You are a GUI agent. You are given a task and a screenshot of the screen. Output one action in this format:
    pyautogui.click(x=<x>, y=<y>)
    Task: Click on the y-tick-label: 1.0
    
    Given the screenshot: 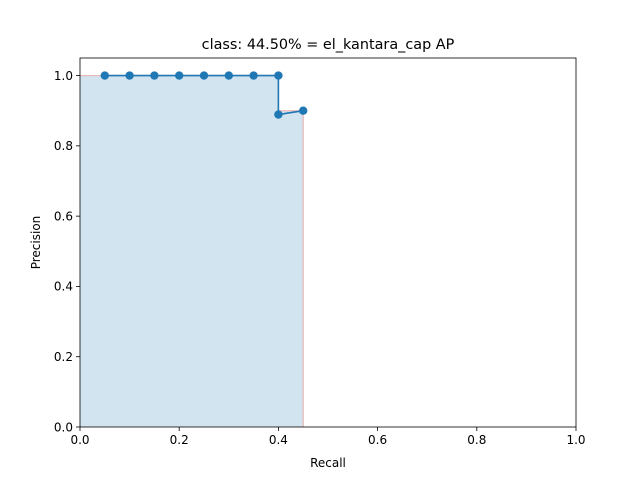 What is the action you would take?
    pyautogui.click(x=63, y=76)
    